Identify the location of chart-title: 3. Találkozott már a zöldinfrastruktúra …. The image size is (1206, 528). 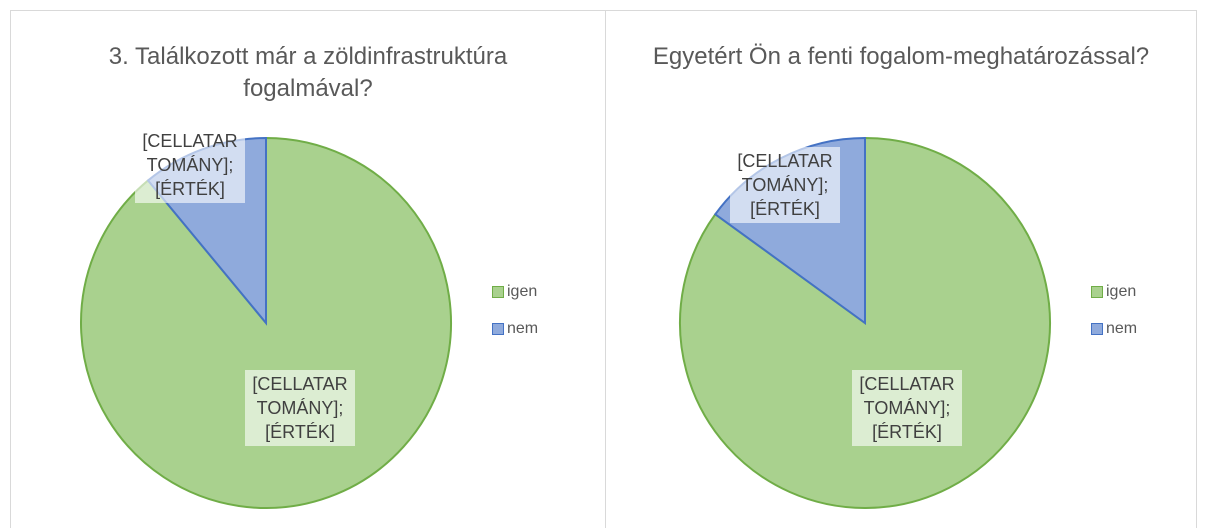
(308, 72).